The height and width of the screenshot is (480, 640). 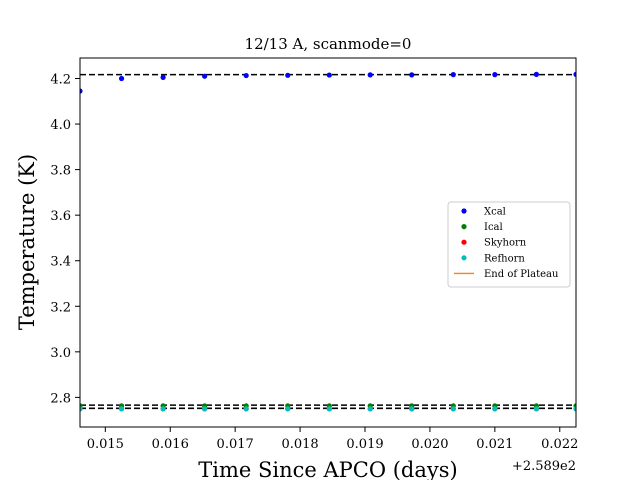 I want to click on y-tick-label: 3.2, so click(x=60, y=307).